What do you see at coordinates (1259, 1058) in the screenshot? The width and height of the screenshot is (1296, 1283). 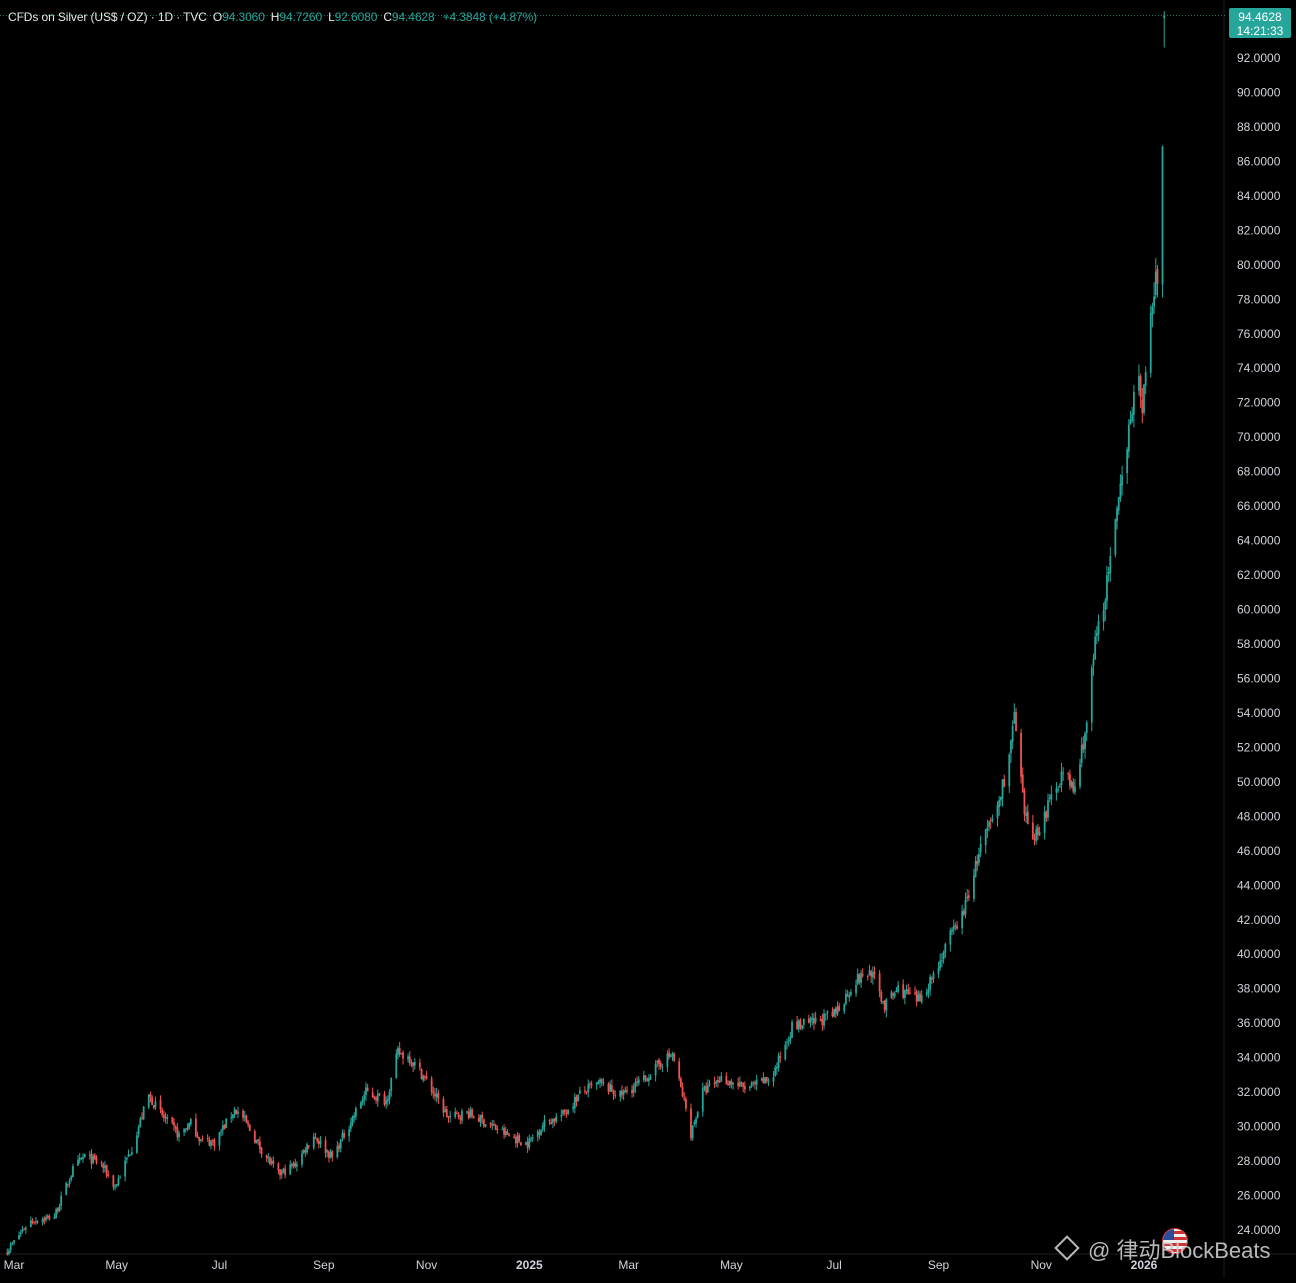 I see `y-tick-label: 34.0000` at bounding box center [1259, 1058].